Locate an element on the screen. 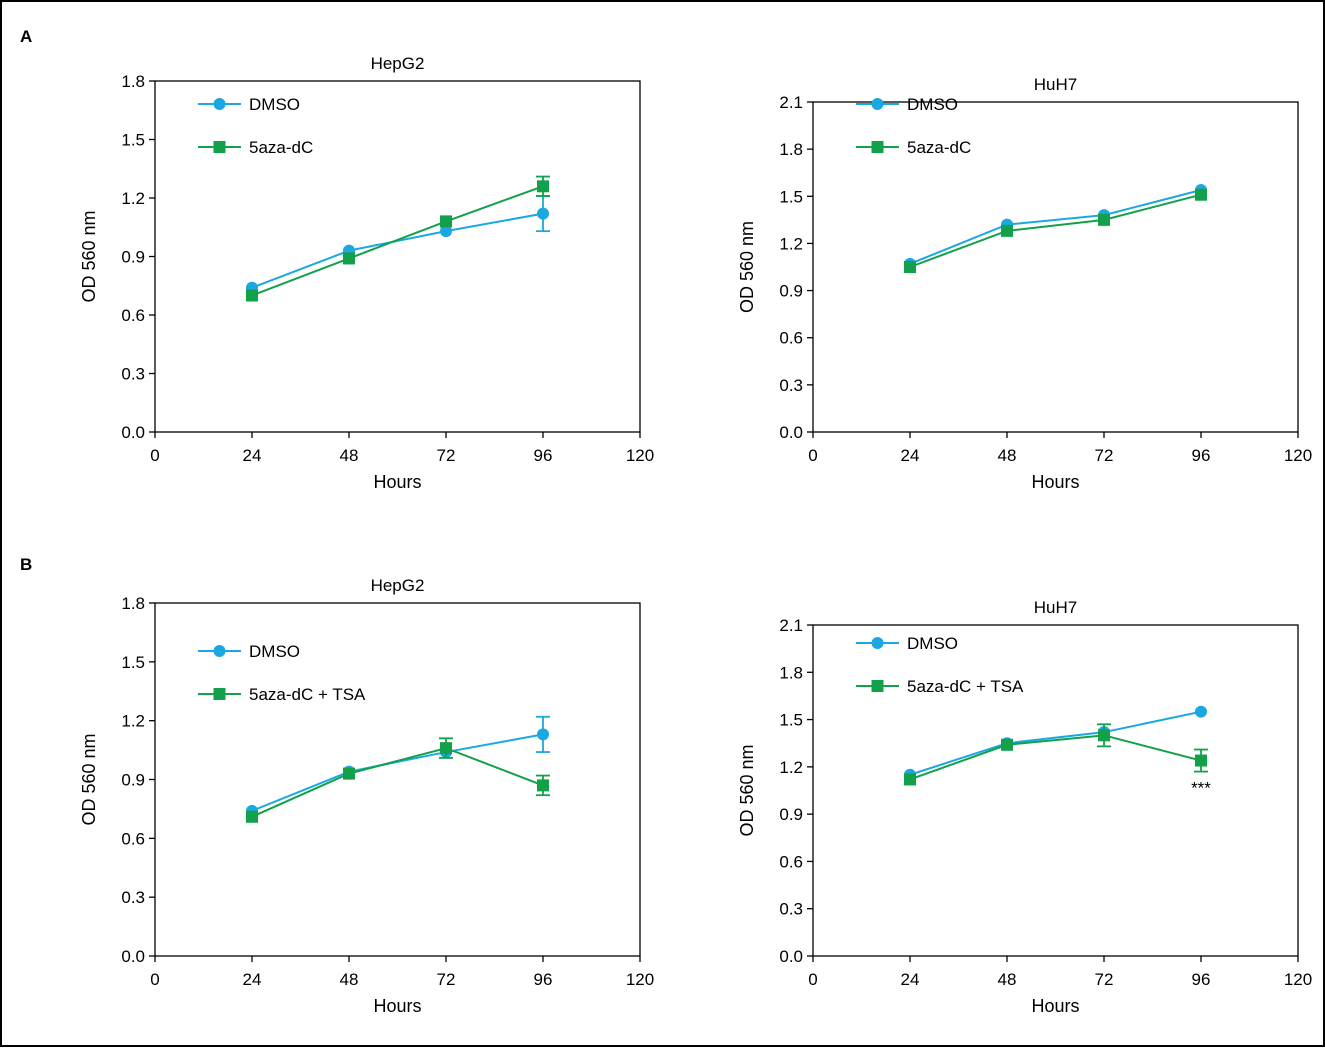 This screenshot has height=1052, width=1325. y-tick-label: 1.8 is located at coordinates (133, 81).